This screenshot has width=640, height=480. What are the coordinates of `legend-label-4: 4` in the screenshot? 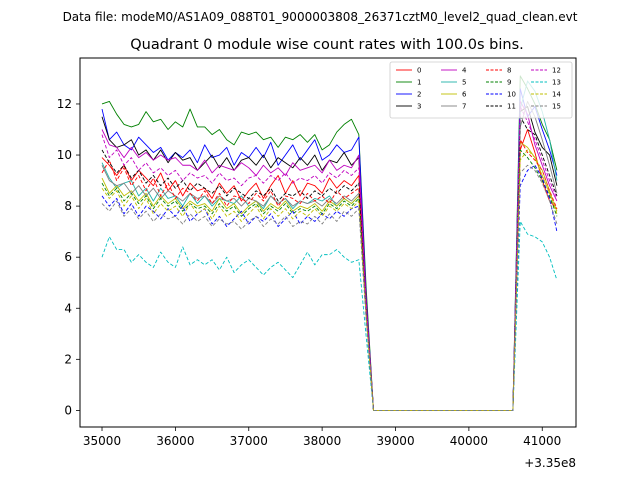 It's located at (464, 71).